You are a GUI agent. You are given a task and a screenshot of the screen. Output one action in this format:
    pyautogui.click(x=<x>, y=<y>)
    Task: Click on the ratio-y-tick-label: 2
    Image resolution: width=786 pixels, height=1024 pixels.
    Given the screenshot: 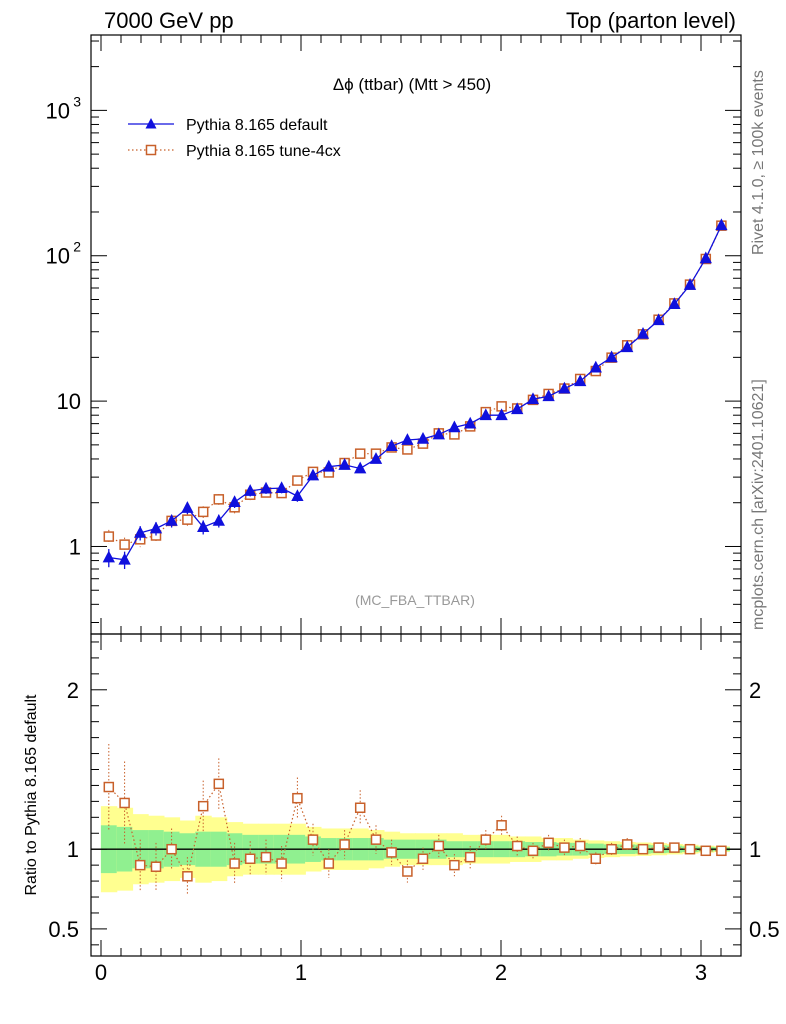 What is the action you would take?
    pyautogui.click(x=73, y=690)
    